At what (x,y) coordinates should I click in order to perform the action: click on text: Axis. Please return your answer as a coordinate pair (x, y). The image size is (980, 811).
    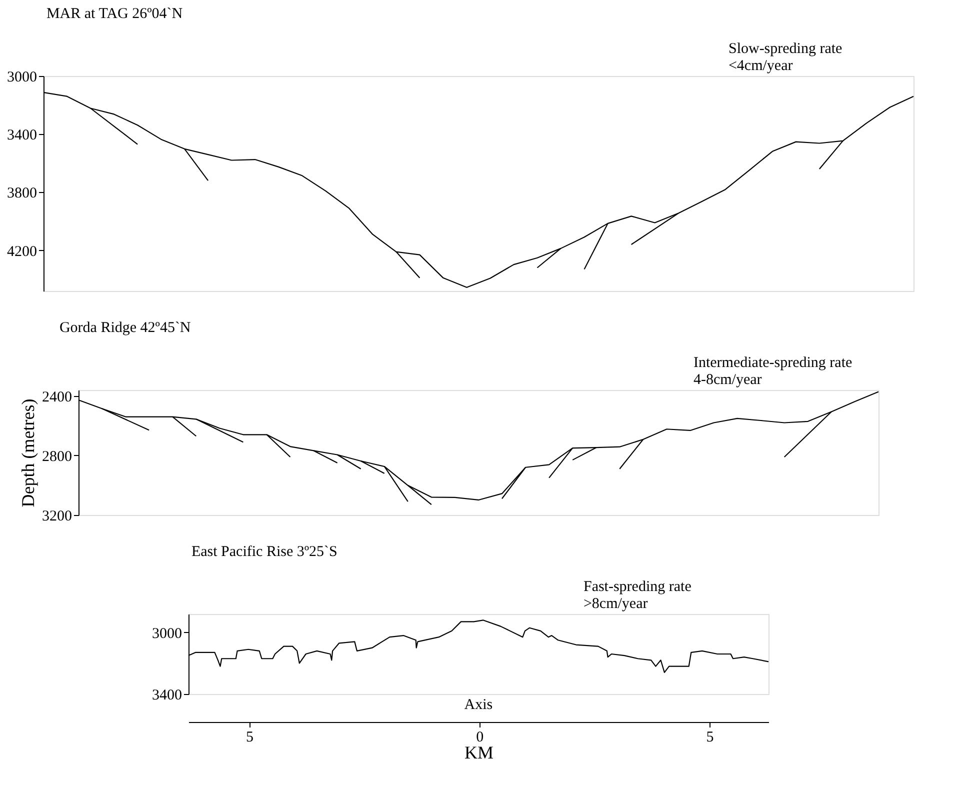
    Looking at the image, I should click on (478, 705).